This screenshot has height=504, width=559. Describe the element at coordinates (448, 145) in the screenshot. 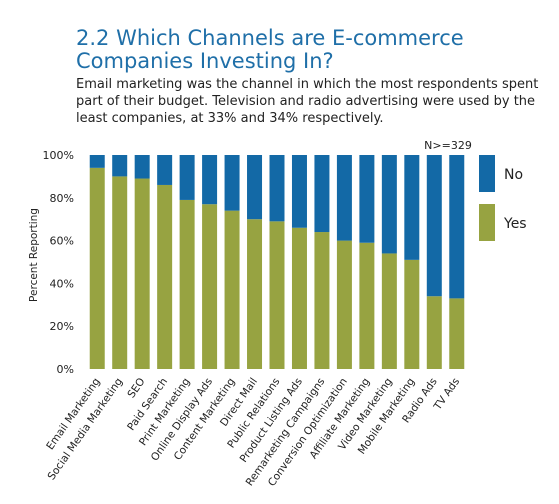

I see `sample-size-annotation: N>=329` at that location.